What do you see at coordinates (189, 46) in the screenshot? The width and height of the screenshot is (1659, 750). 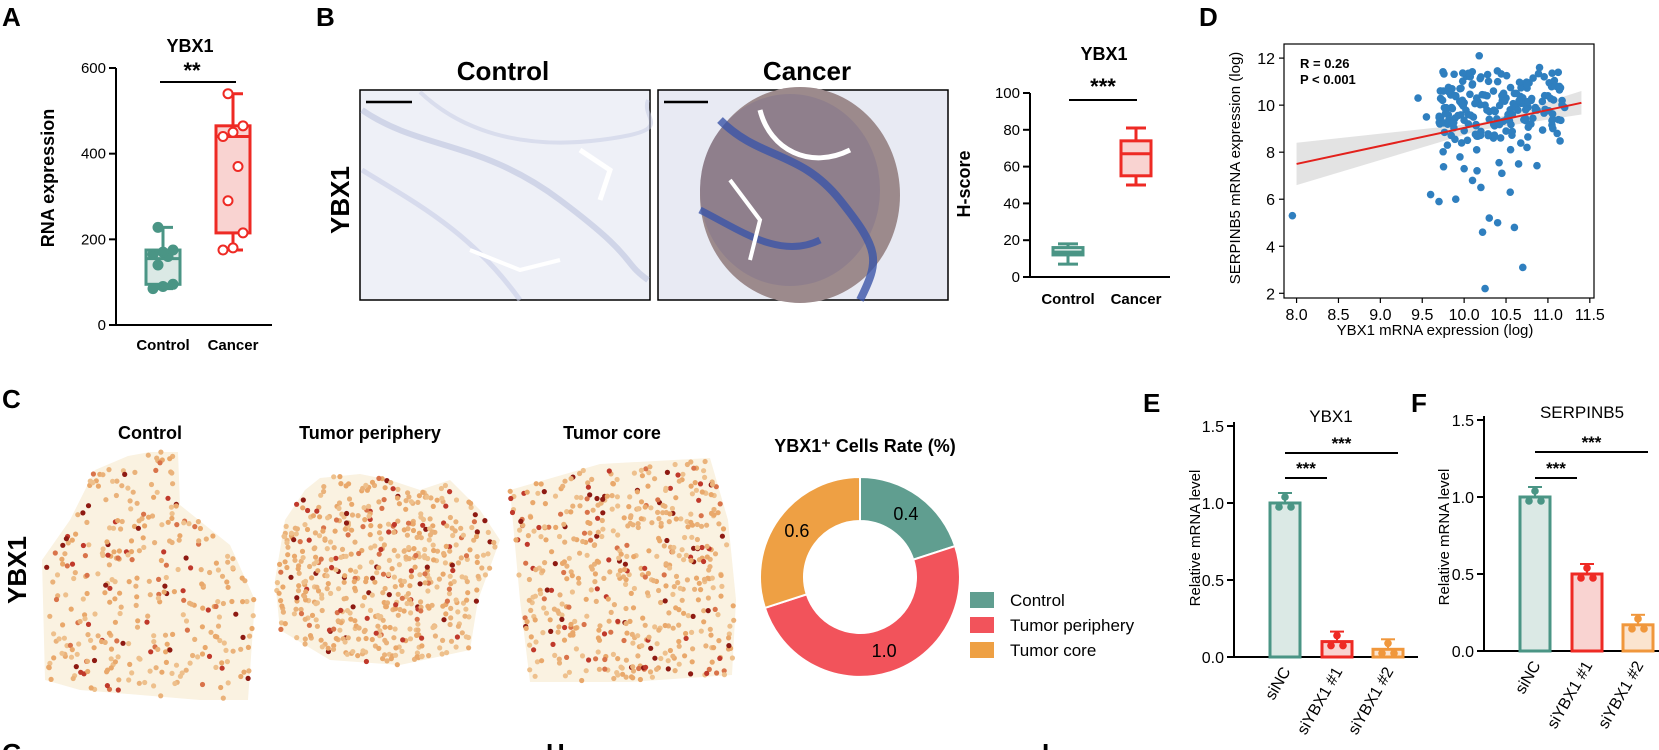 I see `panel-a-title: YBX1` at bounding box center [189, 46].